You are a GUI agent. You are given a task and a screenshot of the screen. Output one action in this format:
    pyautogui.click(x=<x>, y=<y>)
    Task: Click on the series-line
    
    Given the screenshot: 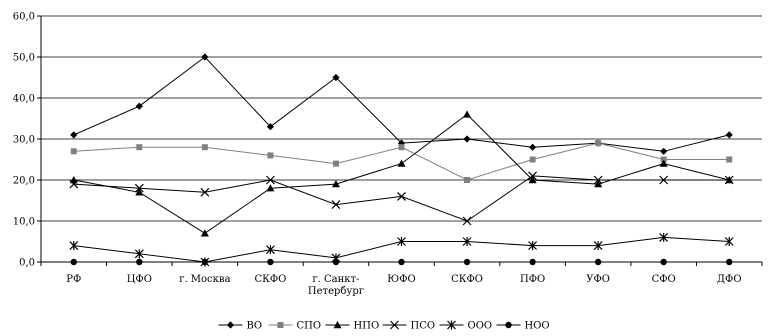 What is the action you would take?
    pyautogui.click(x=401, y=198)
    